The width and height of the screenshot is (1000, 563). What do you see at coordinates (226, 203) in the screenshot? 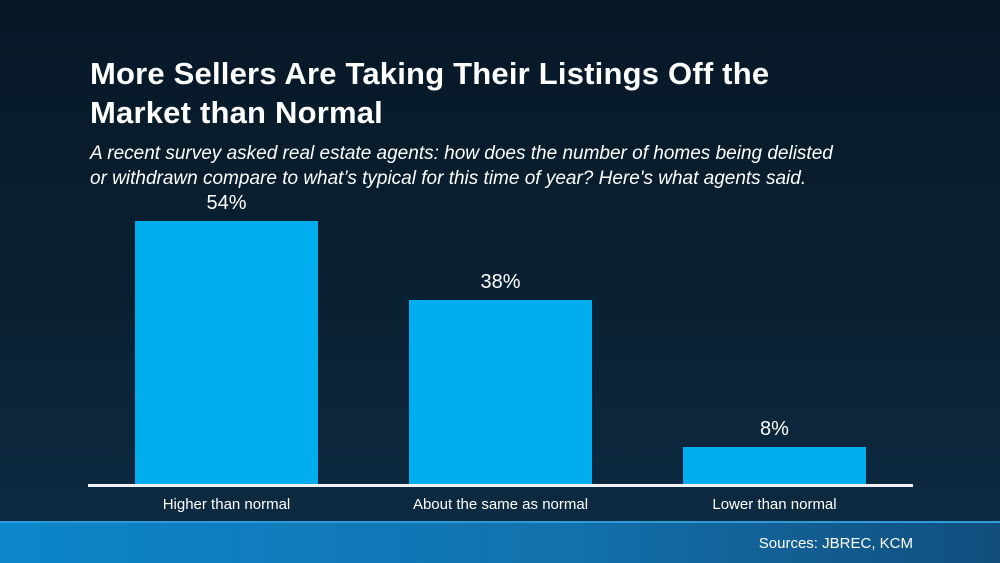
I see `bar-value-label: 54%` at bounding box center [226, 203].